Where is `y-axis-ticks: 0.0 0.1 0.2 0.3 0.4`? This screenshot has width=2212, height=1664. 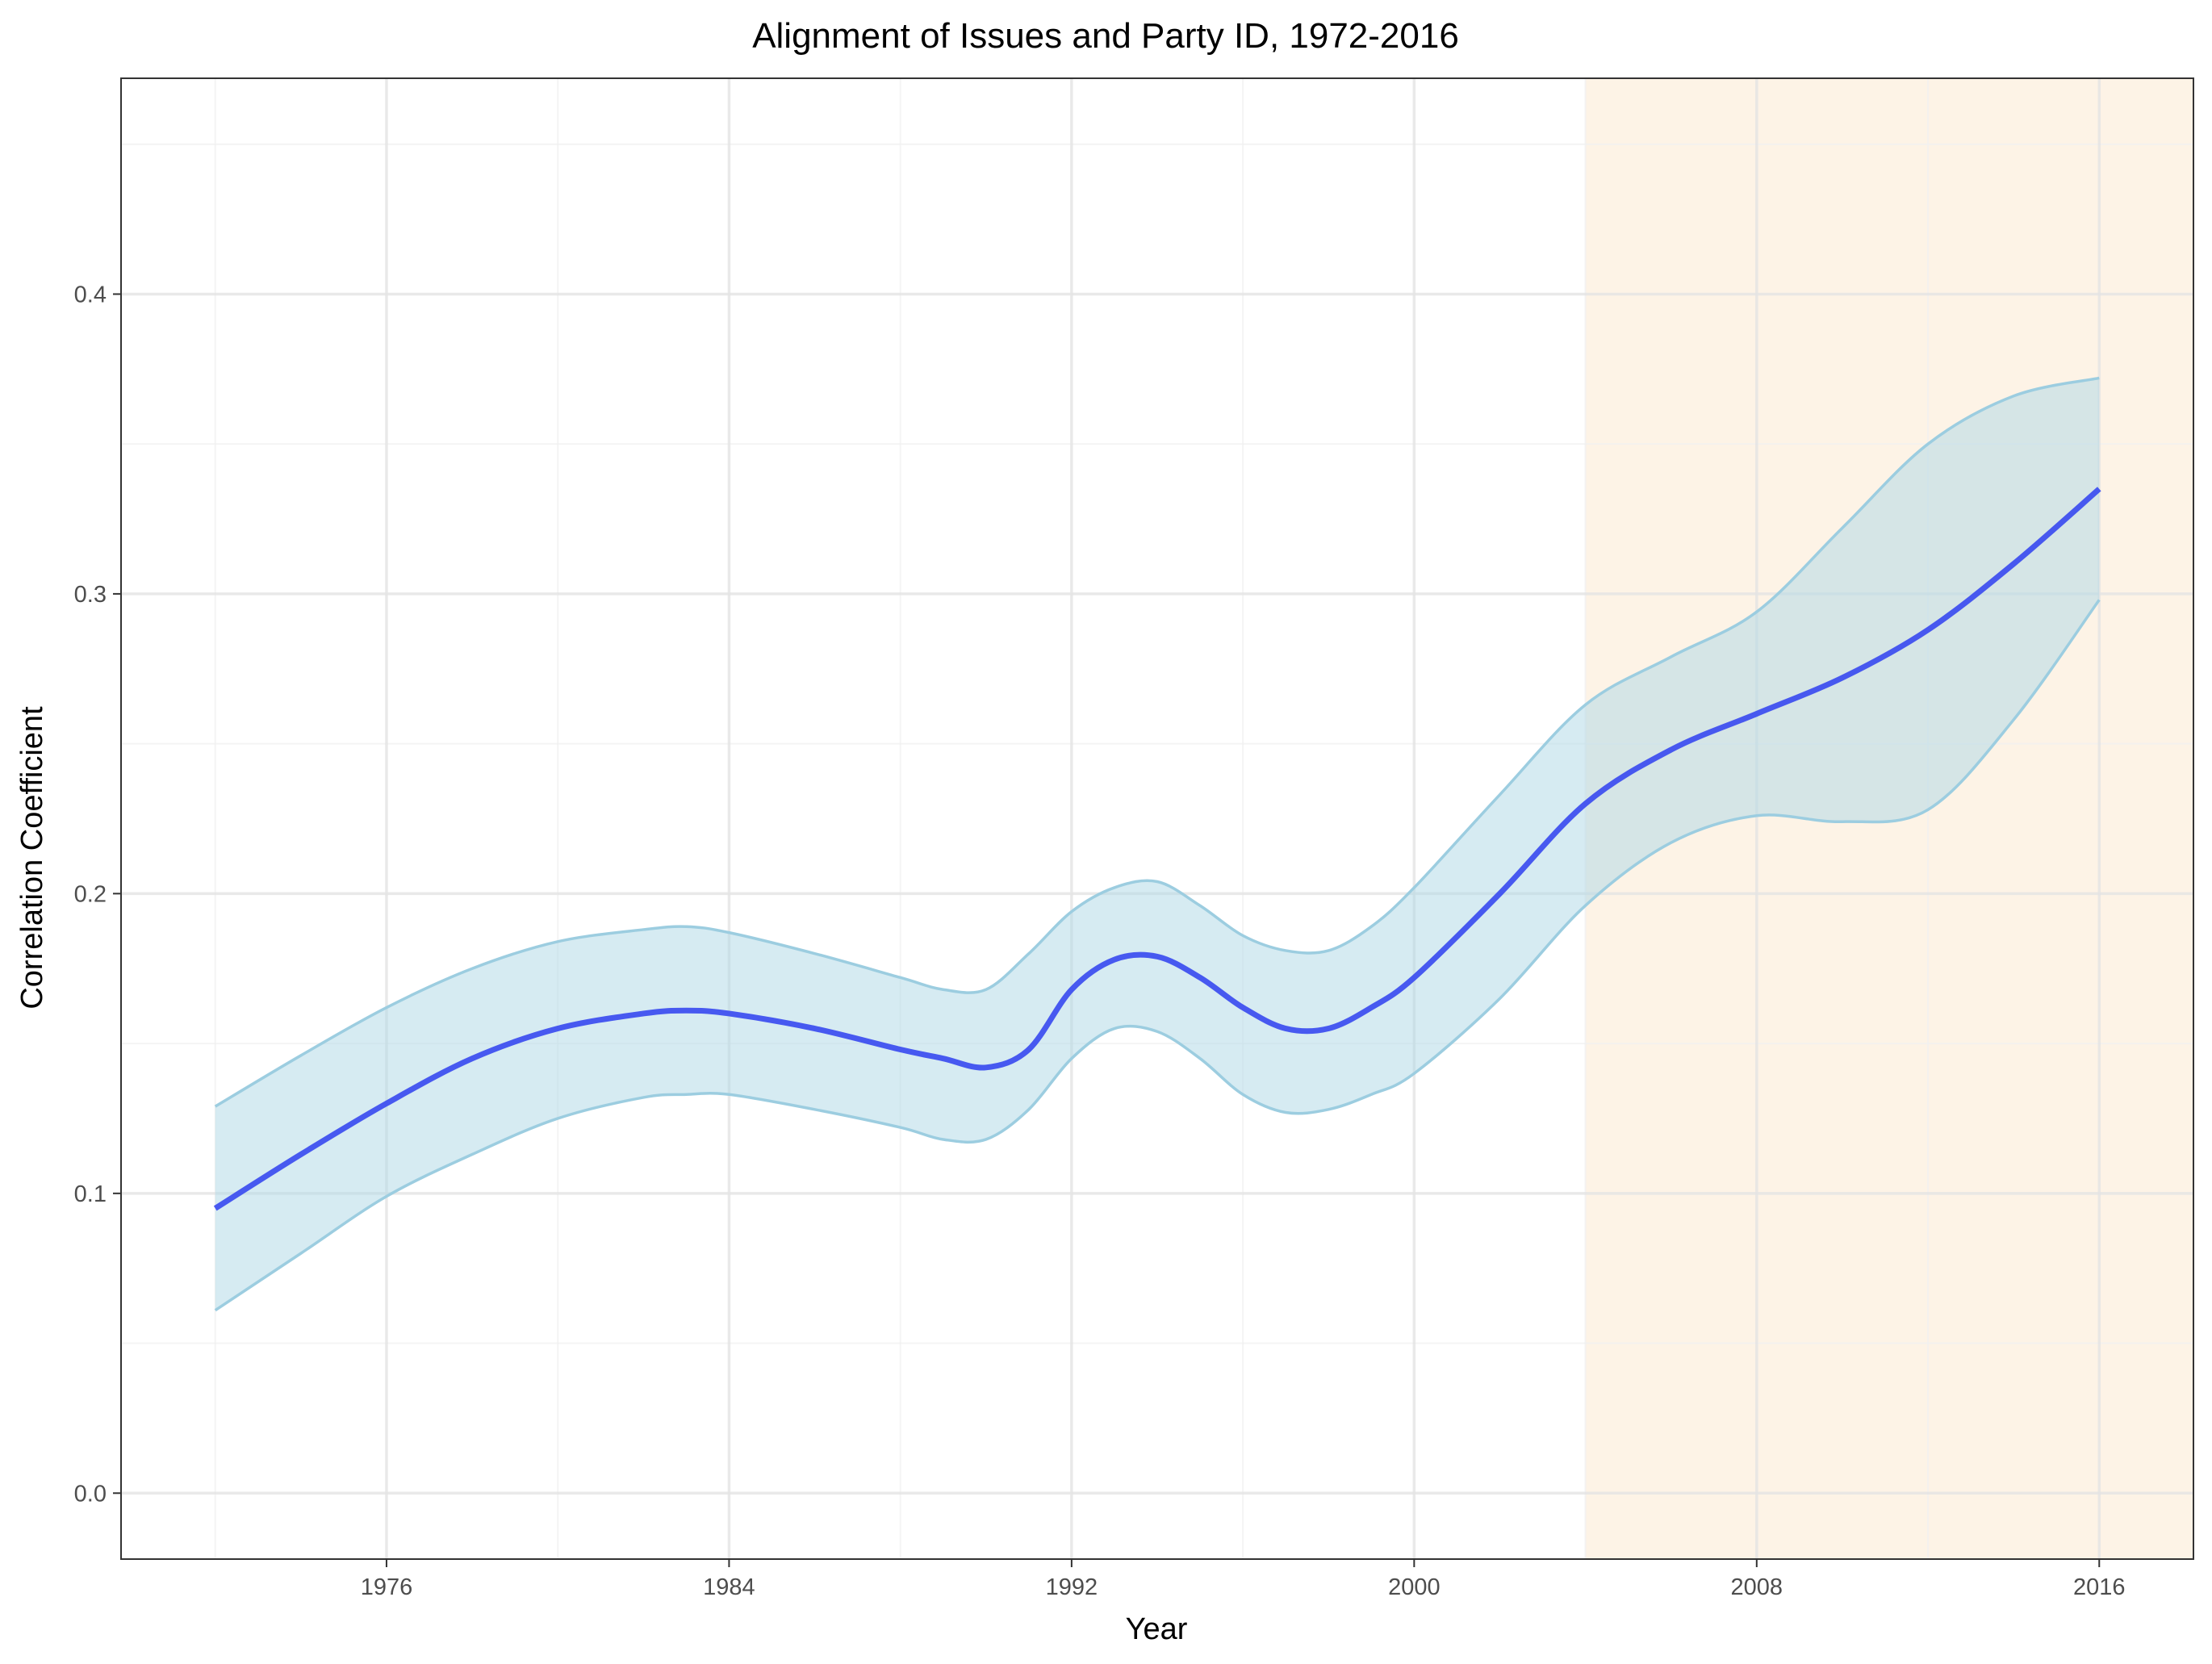 y-axis-ticks: 0.0 0.1 0.2 0.3 0.4 is located at coordinates (97, 894).